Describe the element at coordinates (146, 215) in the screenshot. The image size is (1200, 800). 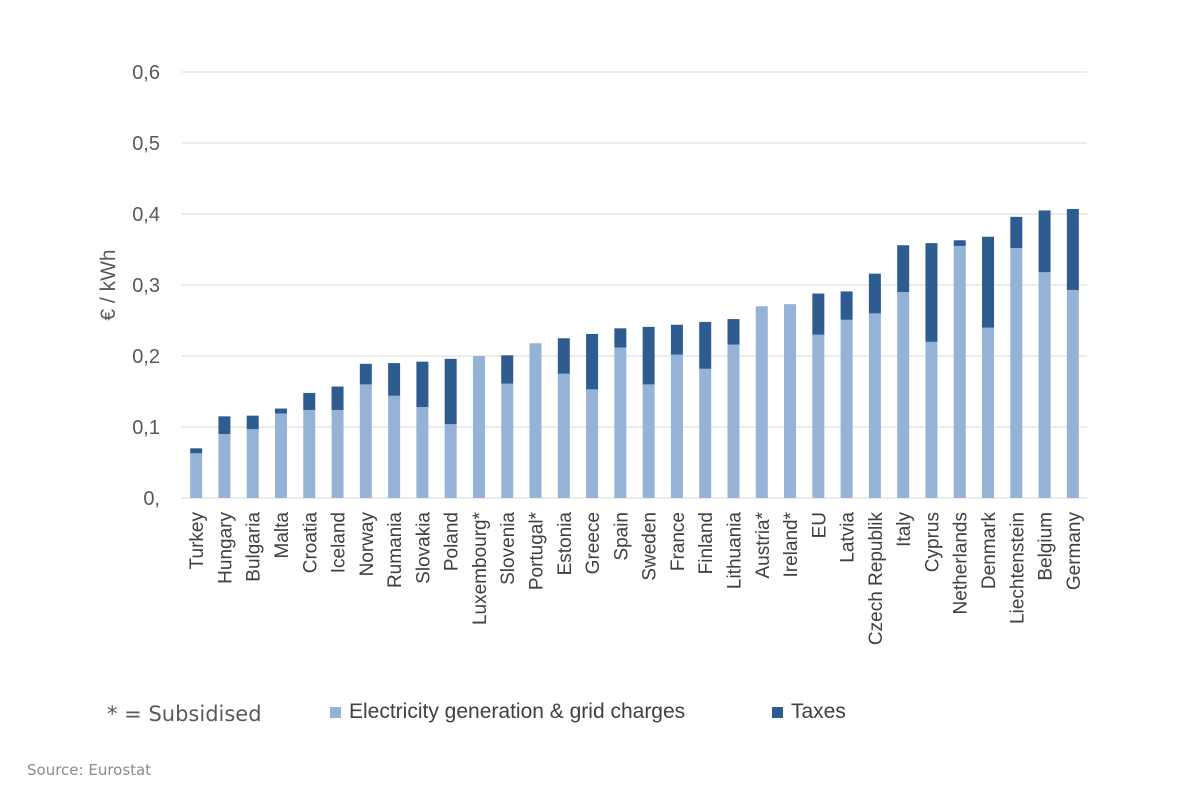
I see `y-tick-label: 0,4` at that location.